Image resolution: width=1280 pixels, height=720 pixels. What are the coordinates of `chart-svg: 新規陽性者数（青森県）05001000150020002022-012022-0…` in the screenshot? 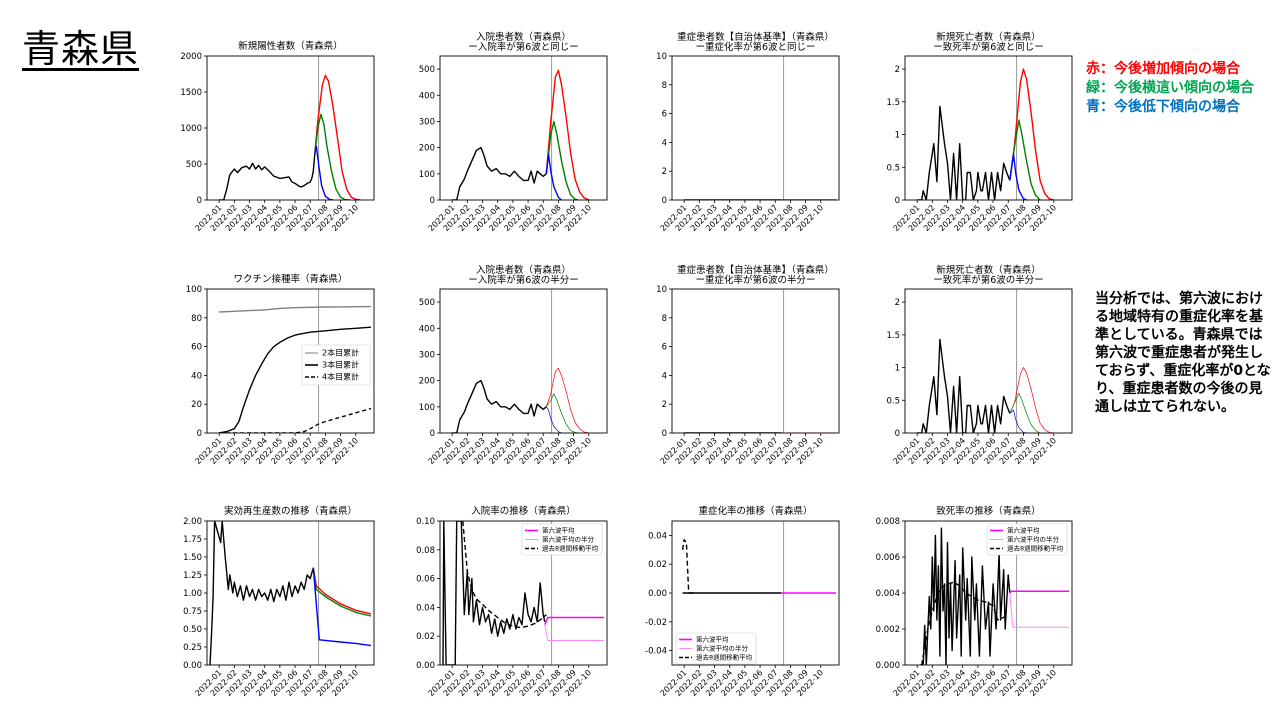 It's located at (277, 136).